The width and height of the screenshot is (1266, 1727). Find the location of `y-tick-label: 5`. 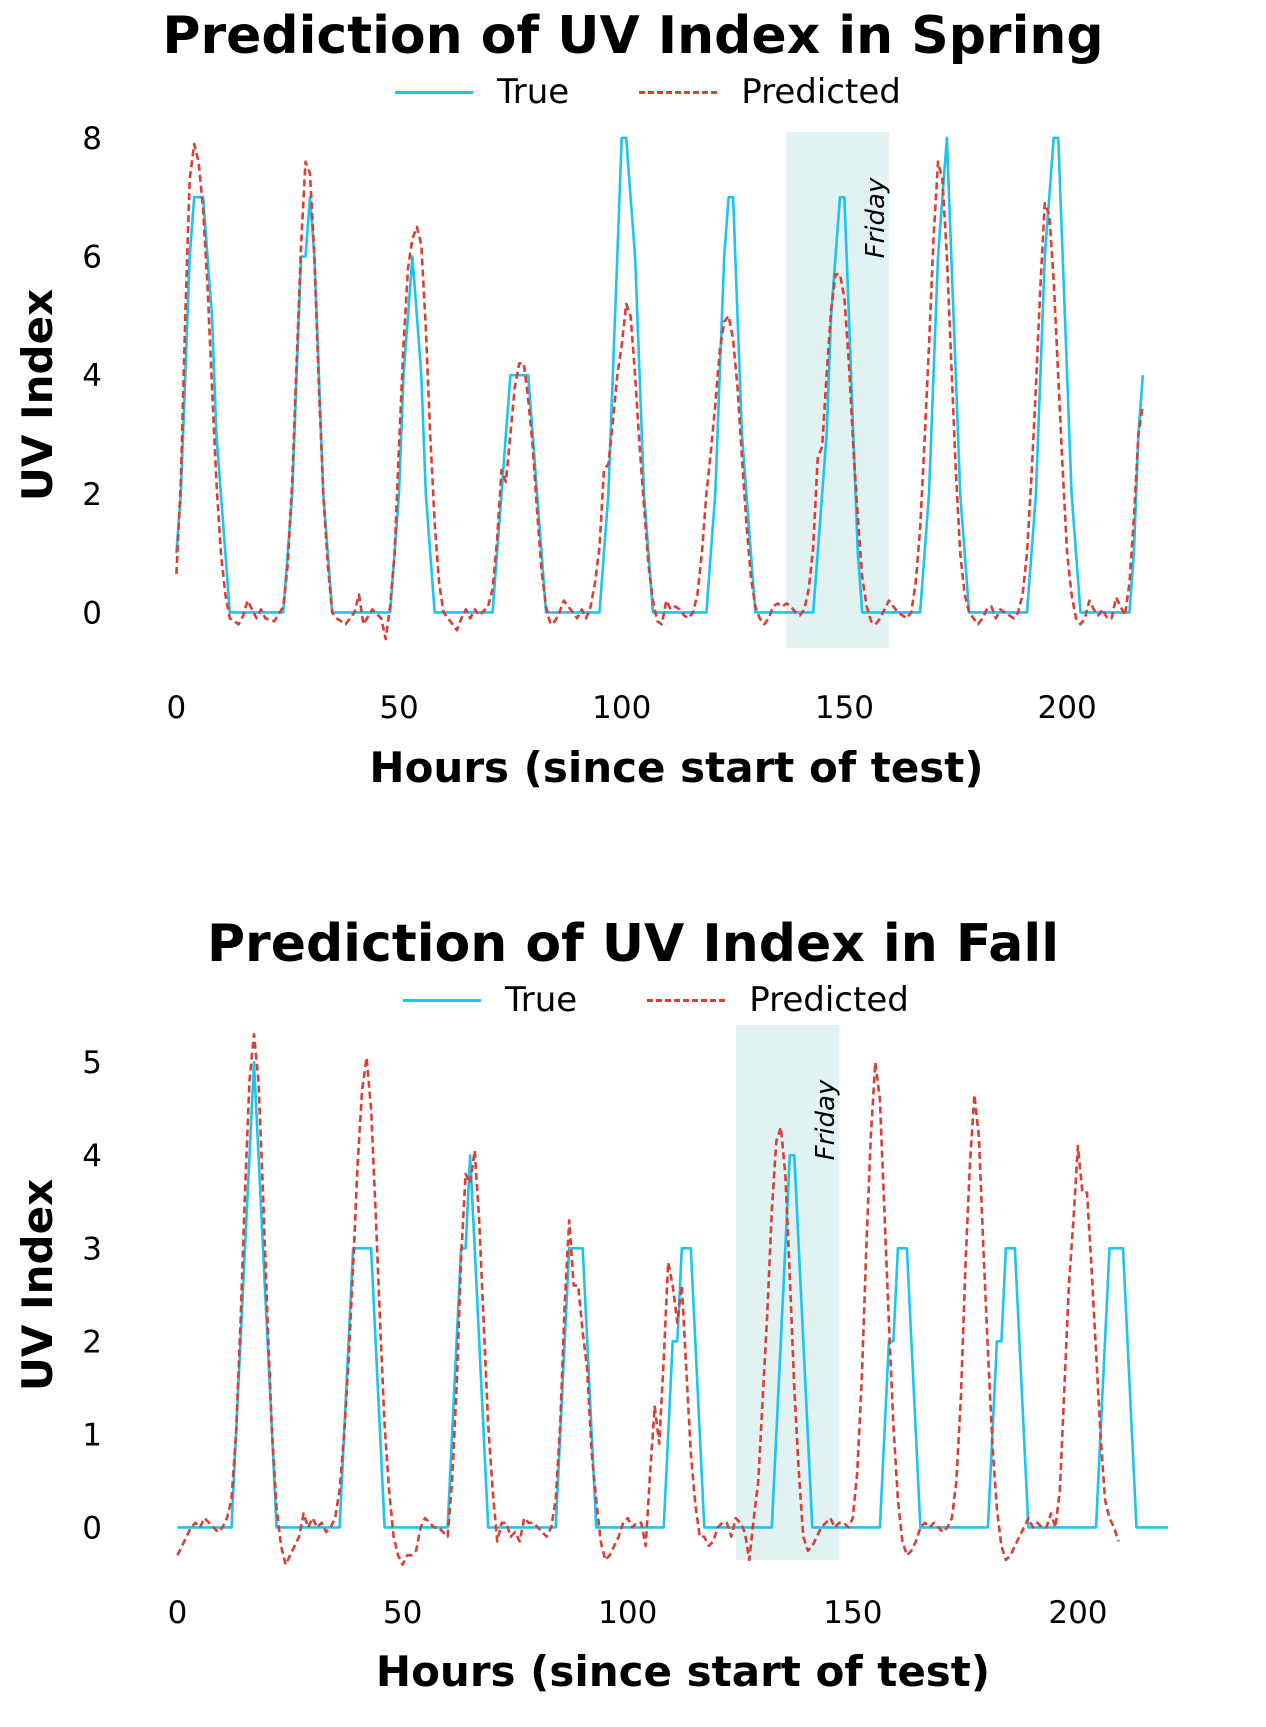

y-tick-label: 5 is located at coordinates (92, 1063).